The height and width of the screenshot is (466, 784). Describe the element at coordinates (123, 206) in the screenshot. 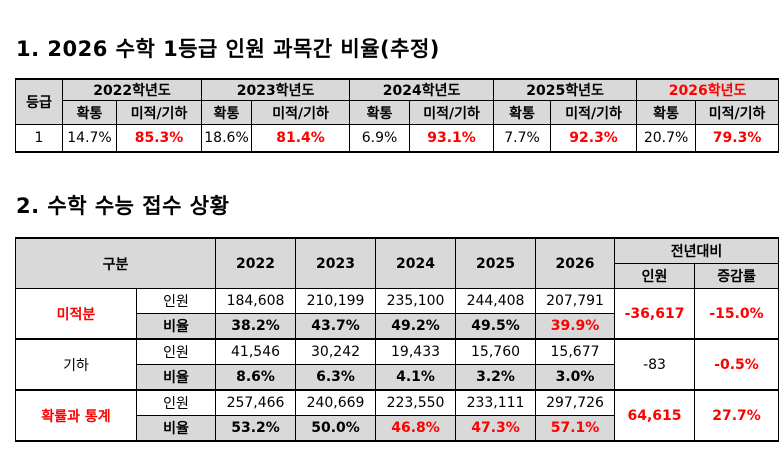

I see `section-title-2: 2. 수학 수능 접수 상황` at that location.